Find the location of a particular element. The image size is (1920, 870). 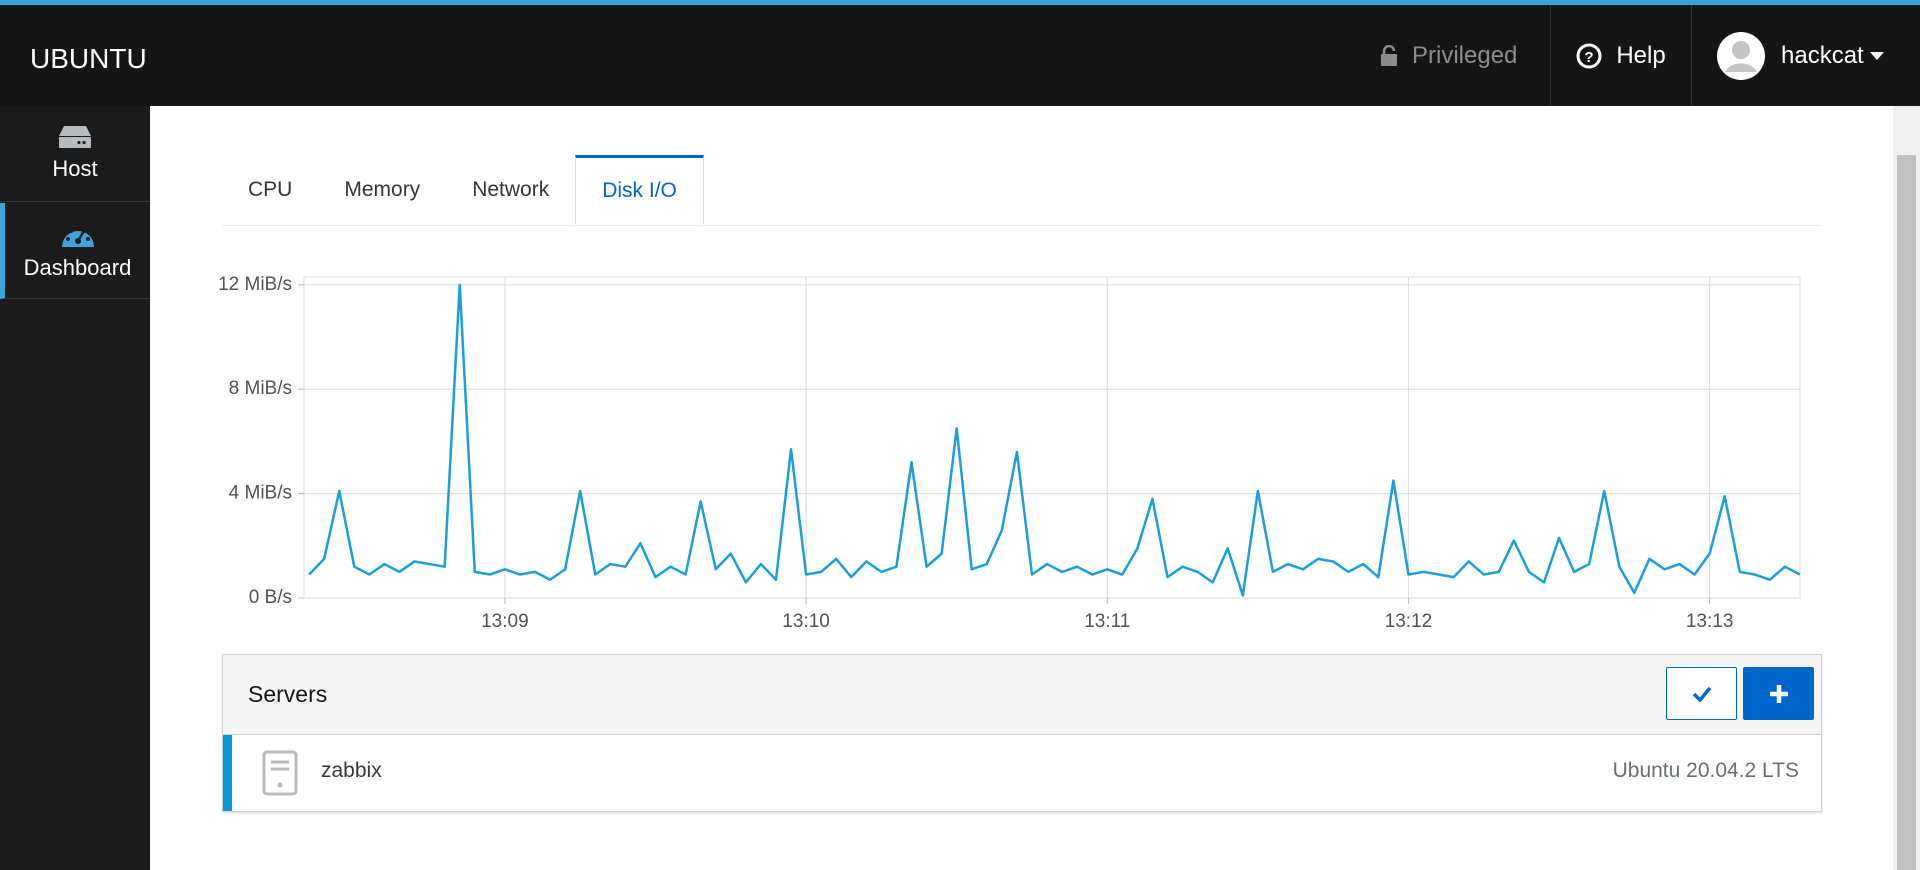

caret is located at coordinates (1876, 55).